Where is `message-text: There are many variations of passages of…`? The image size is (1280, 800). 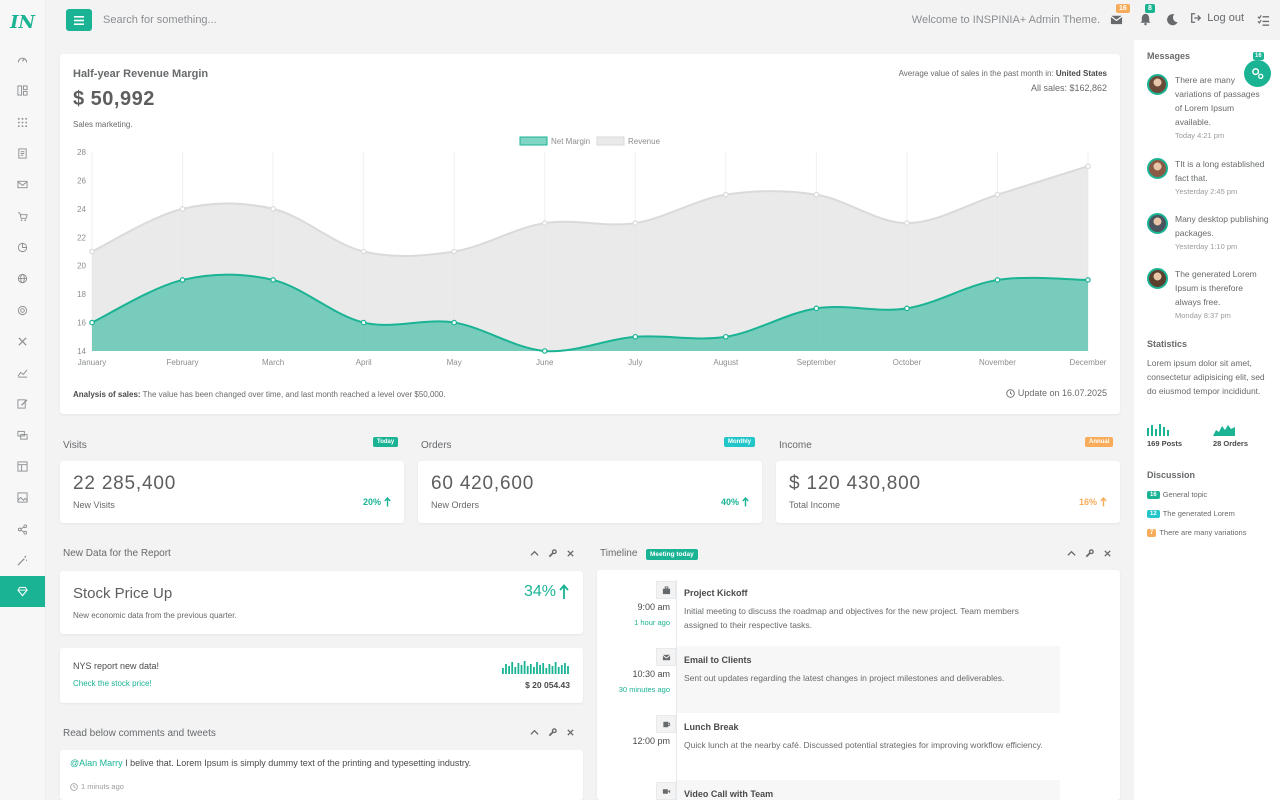 message-text: There are many variations of passages of… is located at coordinates (1217, 101).